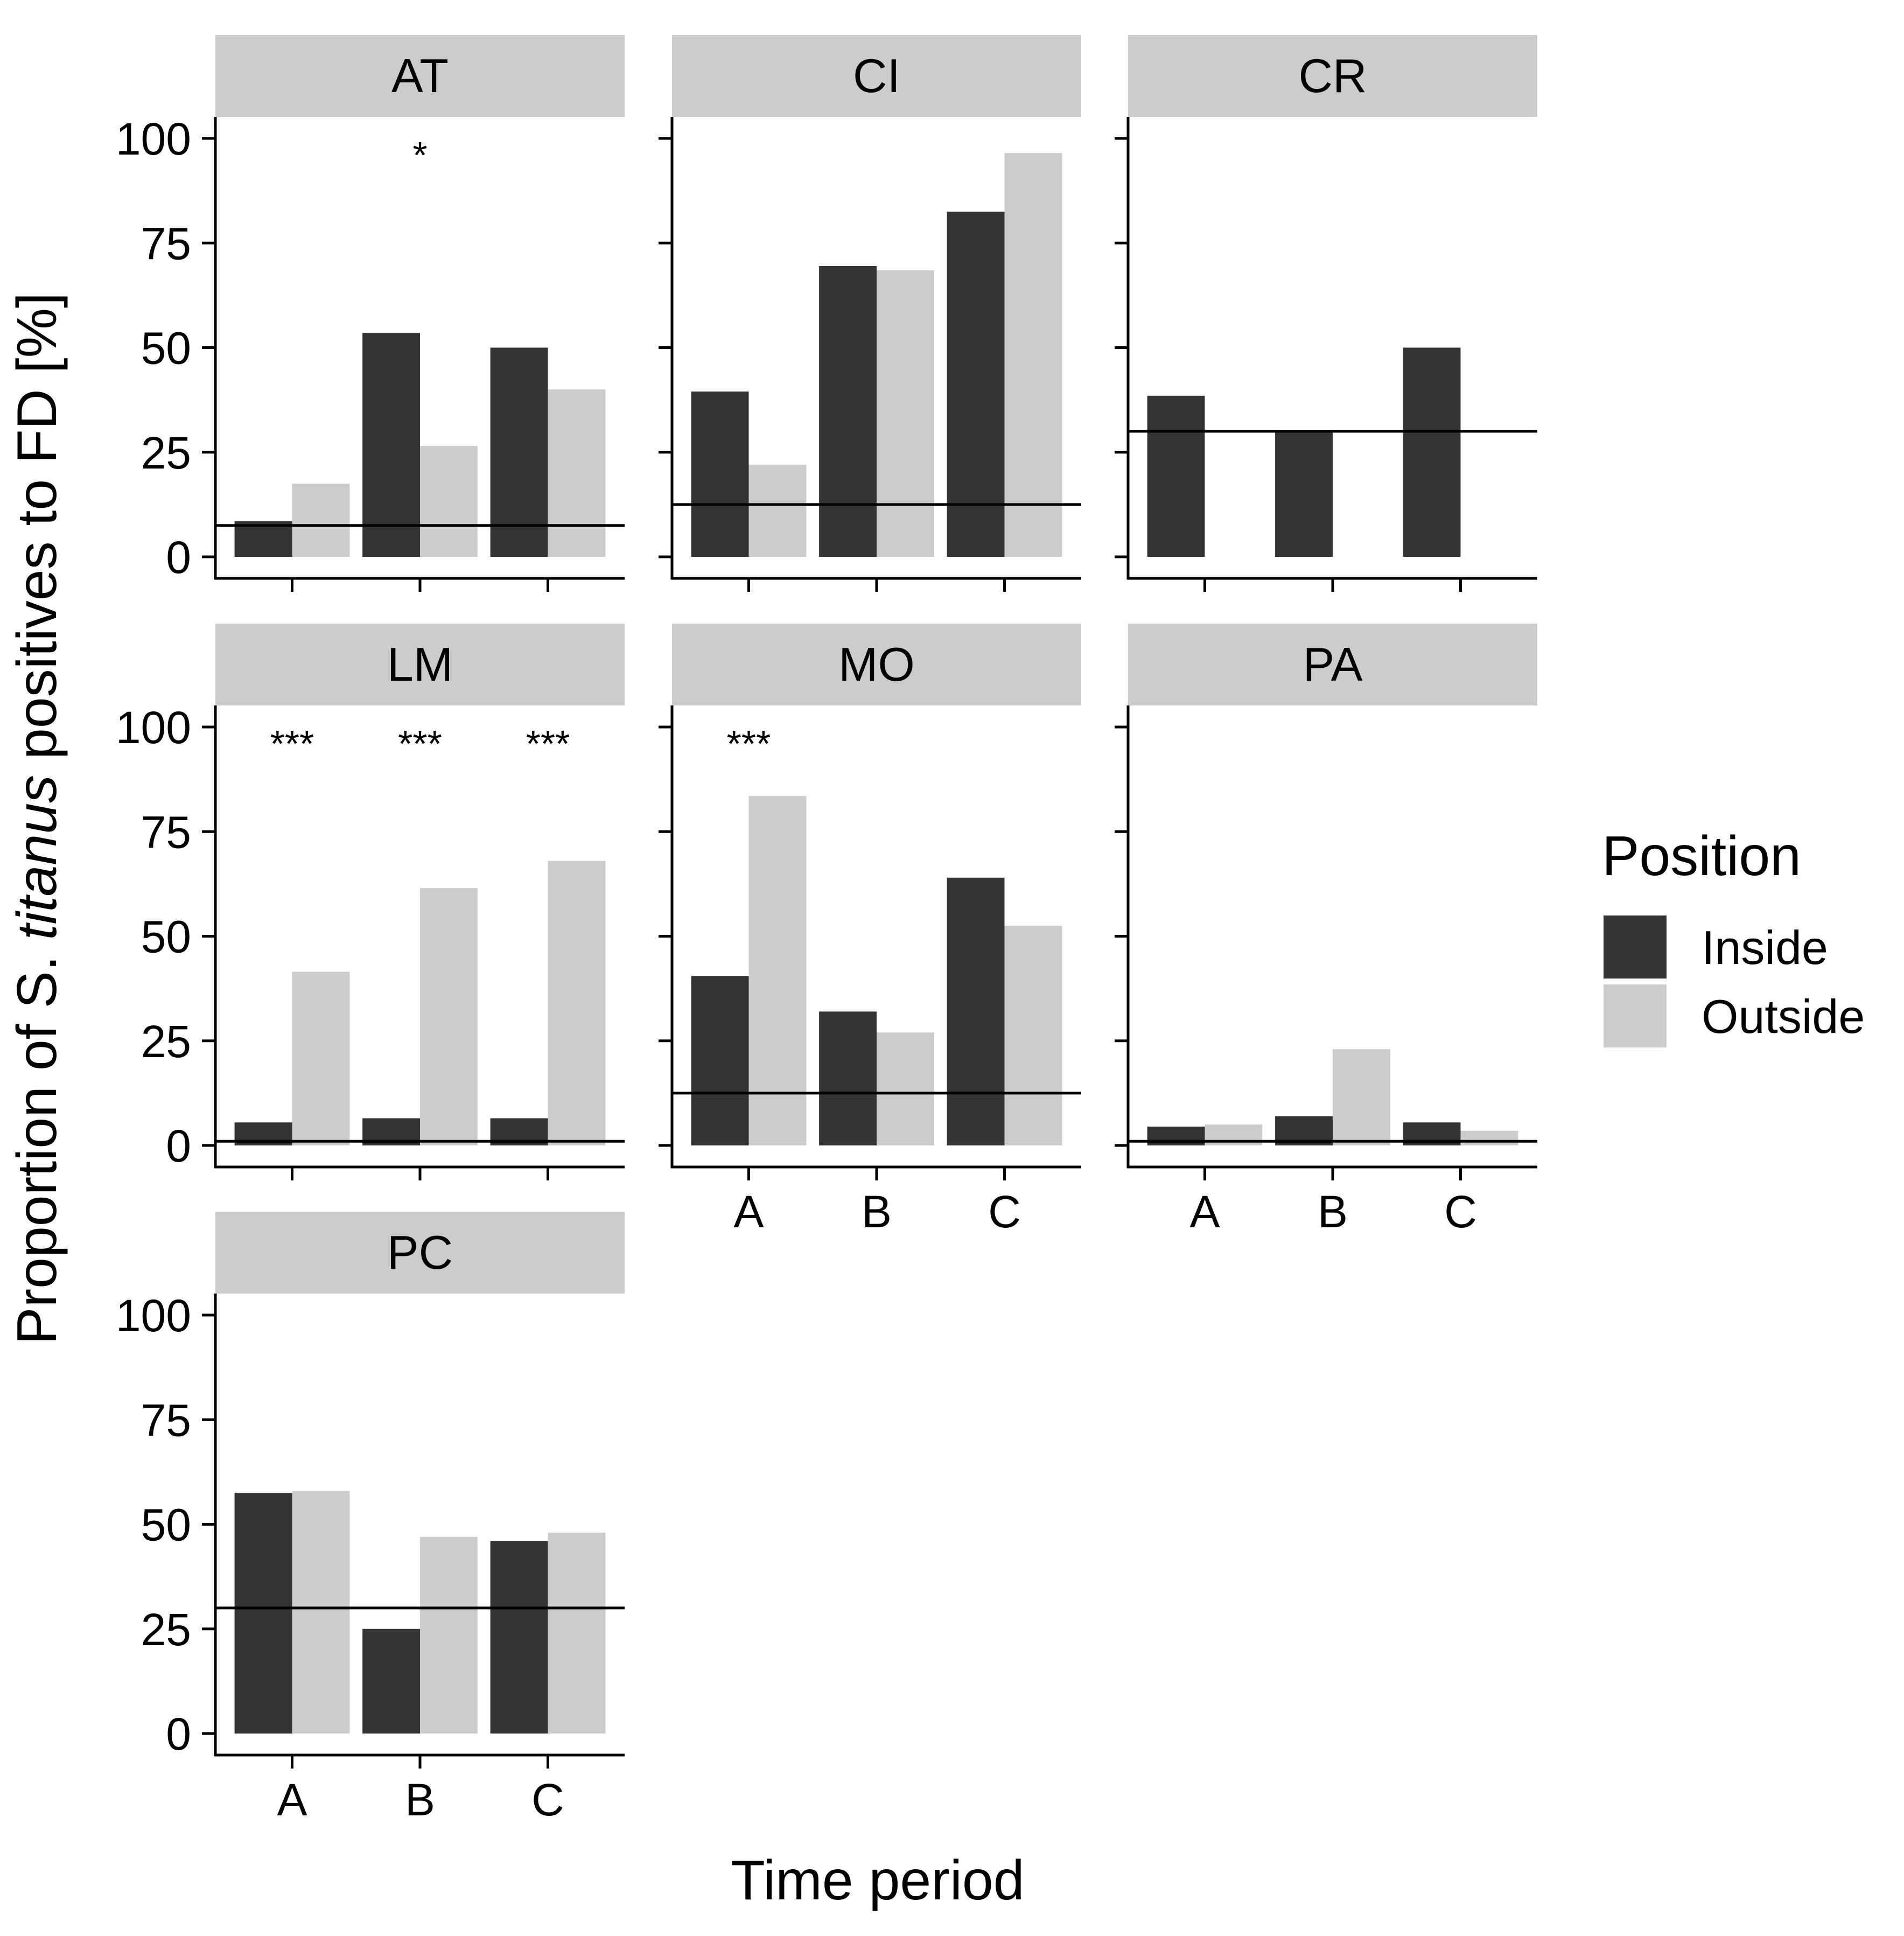 The height and width of the screenshot is (1936, 1904). What do you see at coordinates (37, 857) in the screenshot?
I see `y-axis-title-italic: titanus` at bounding box center [37, 857].